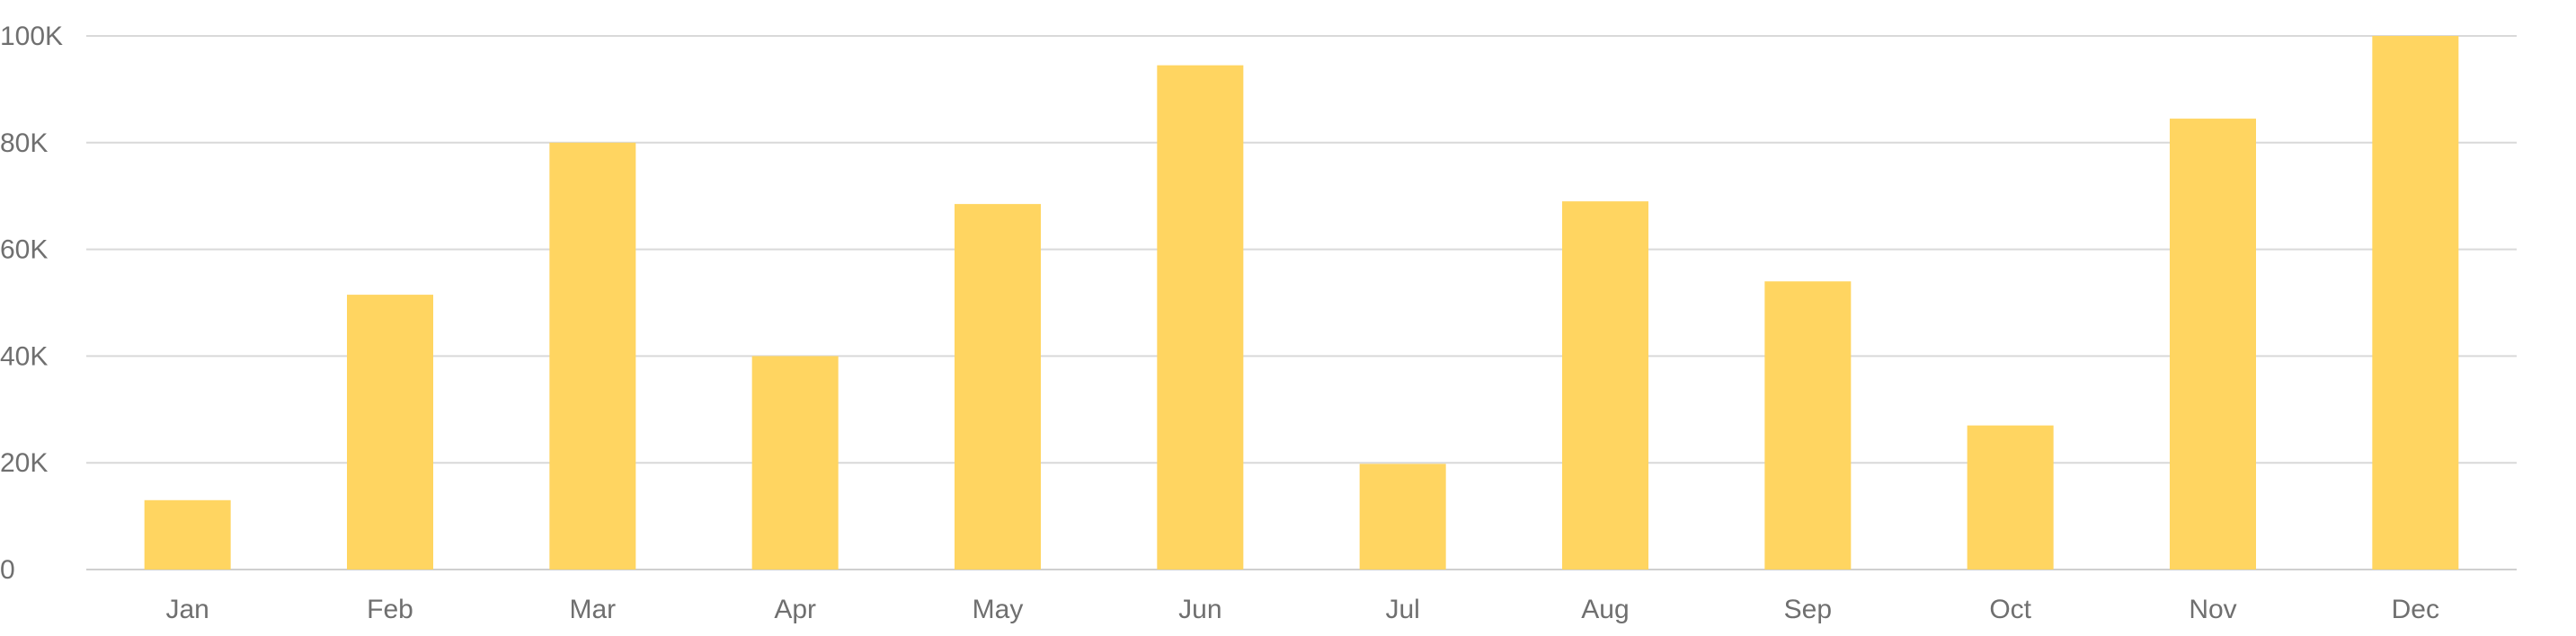 Image resolution: width=2576 pixels, height=636 pixels. Describe the element at coordinates (1402, 517) in the screenshot. I see `bar-jul` at that location.